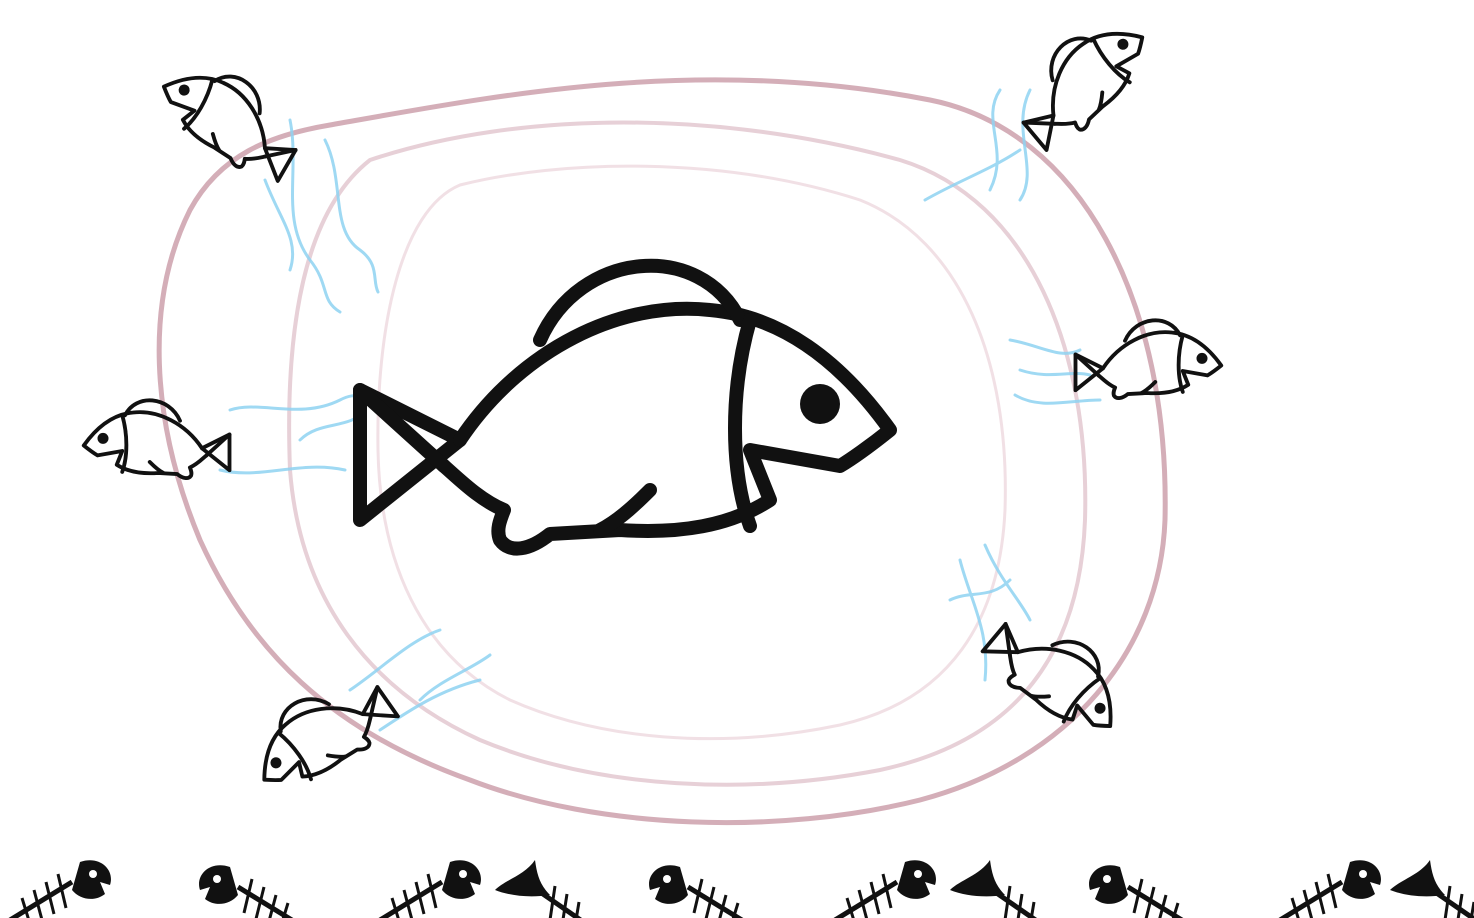 The height and width of the screenshot is (918, 1474). I want to click on small-fish-icon-bottom-left, so click(320, 733).